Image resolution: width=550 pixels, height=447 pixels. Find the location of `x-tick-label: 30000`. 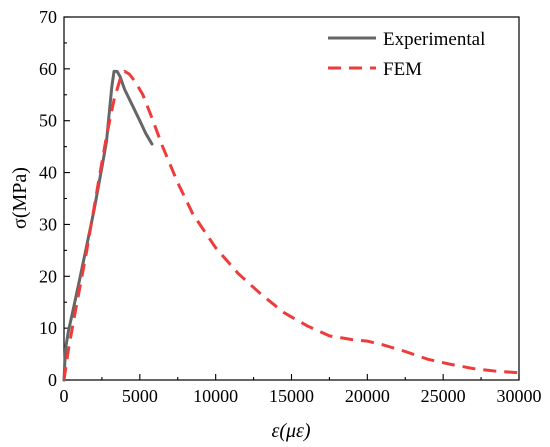

x-tick-label: 30000 is located at coordinates (519, 396).